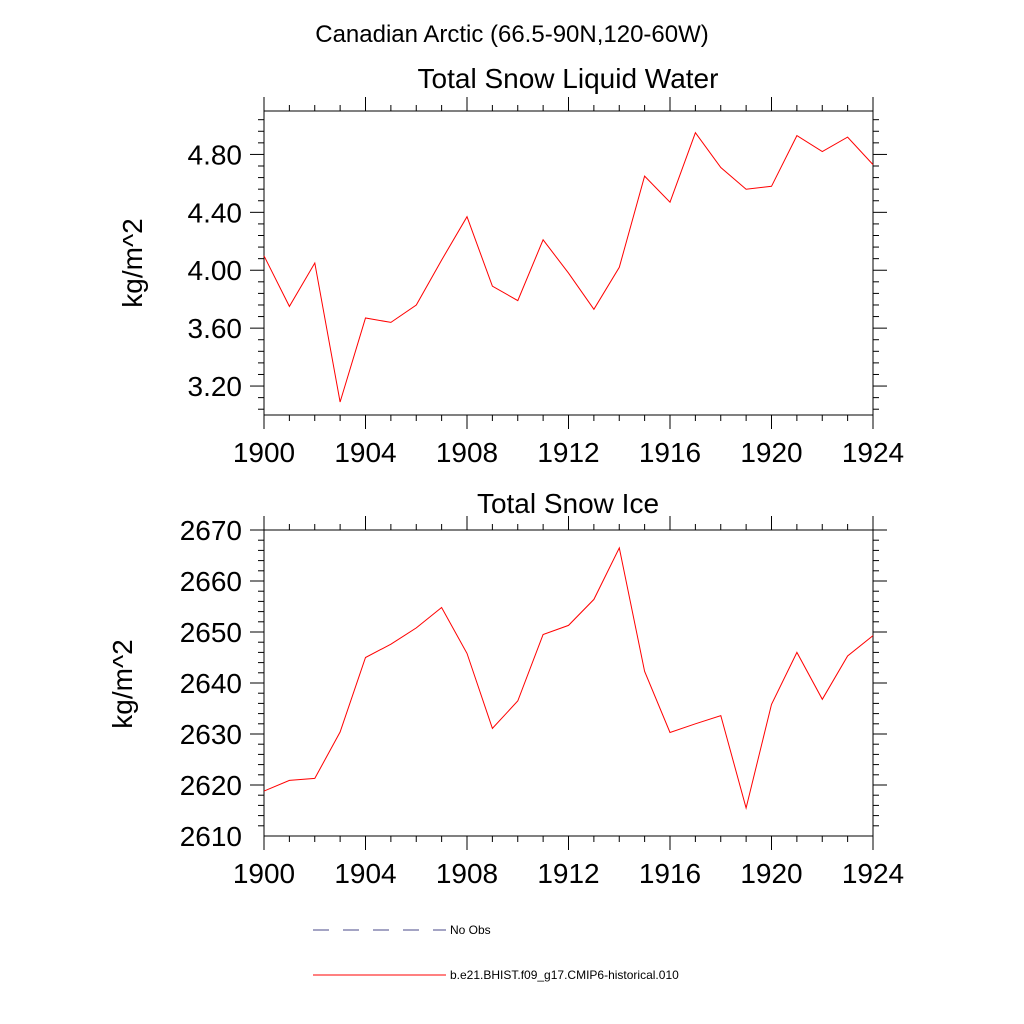  Describe the element at coordinates (568, 503) in the screenshot. I see `panel-title: Total Snow Ice` at that location.